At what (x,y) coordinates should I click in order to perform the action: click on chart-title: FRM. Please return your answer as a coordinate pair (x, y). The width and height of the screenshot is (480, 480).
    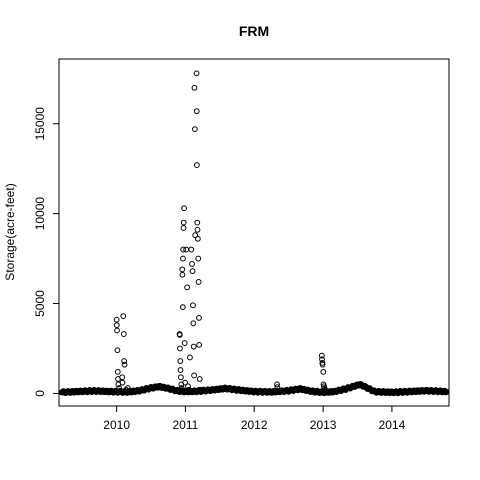
    Looking at the image, I should click on (254, 31).